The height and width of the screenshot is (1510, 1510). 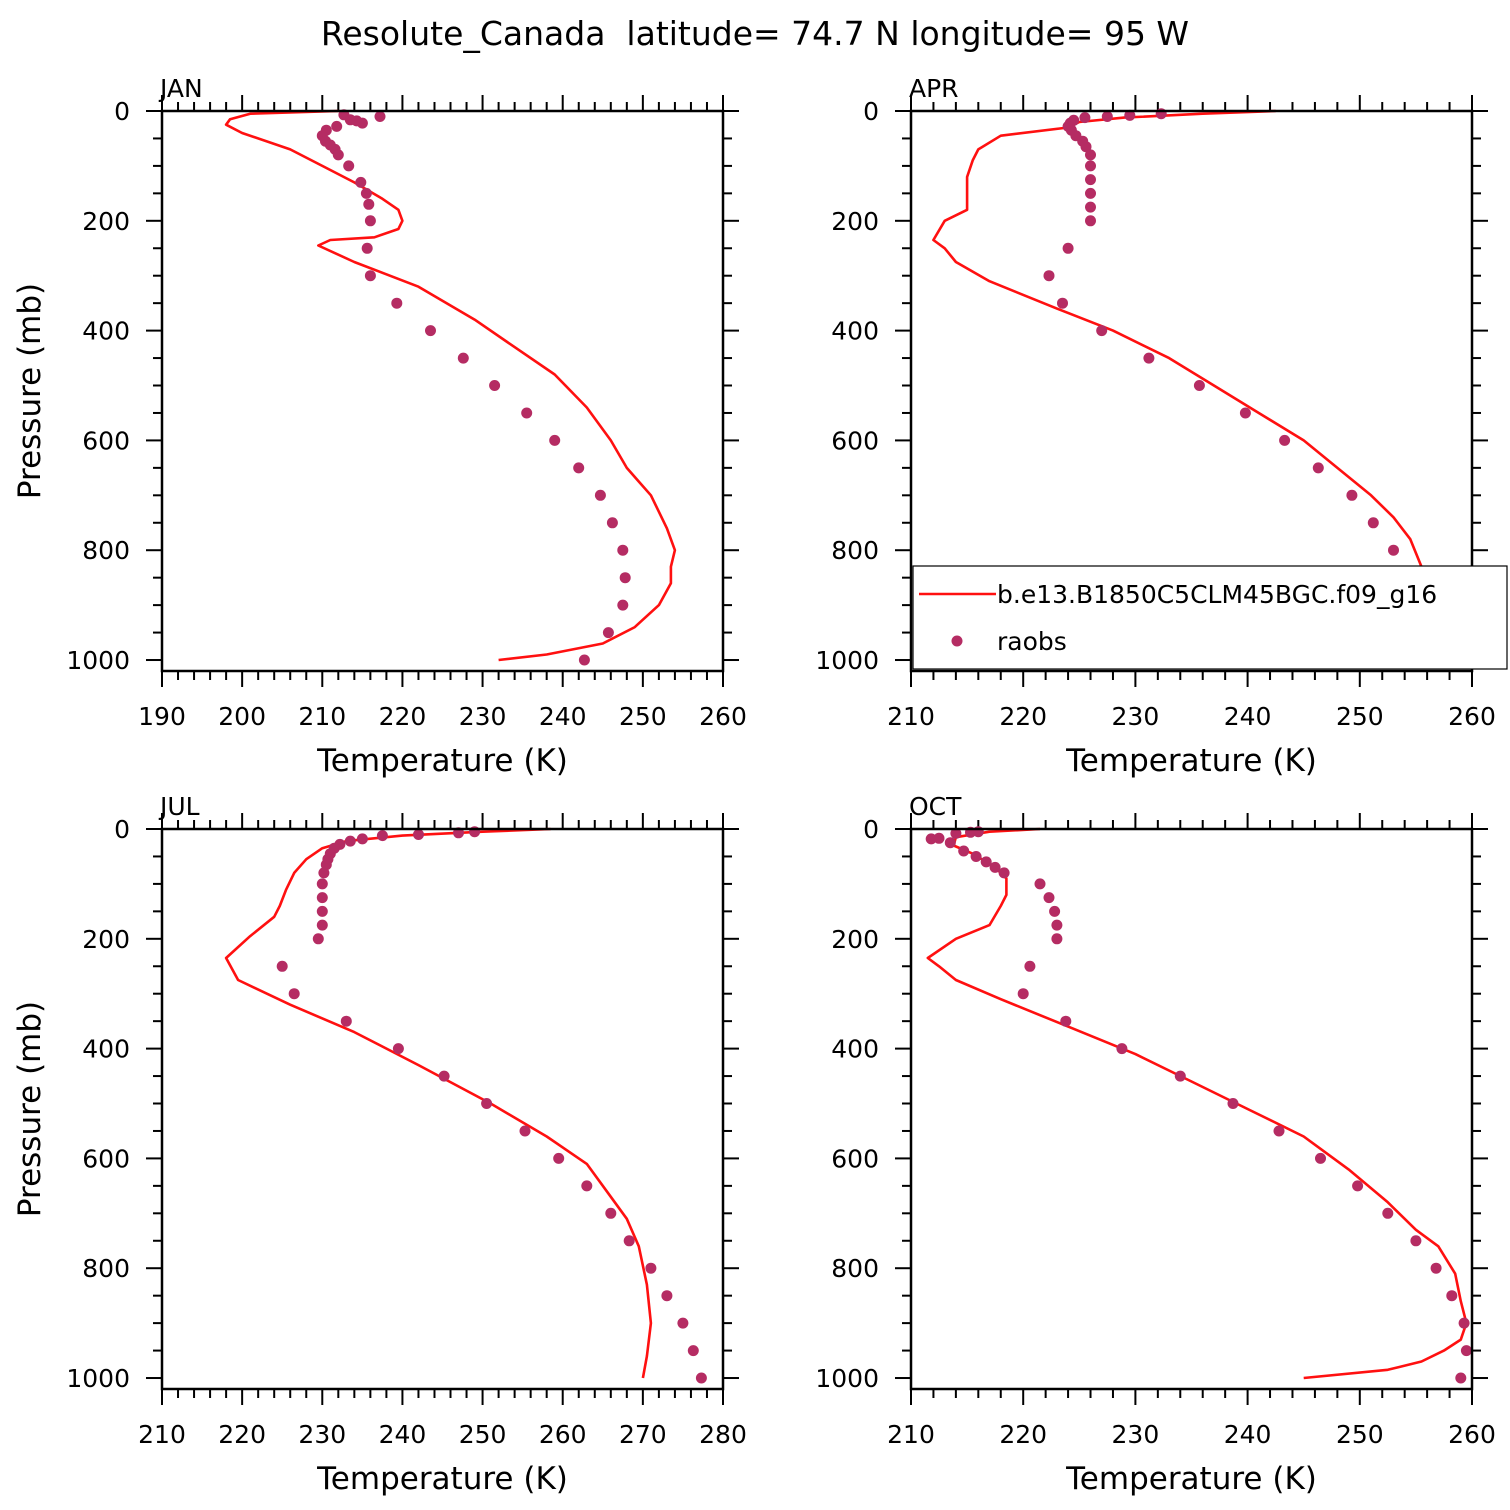 What do you see at coordinates (934, 88) in the screenshot?
I see `panel-label: APR` at bounding box center [934, 88].